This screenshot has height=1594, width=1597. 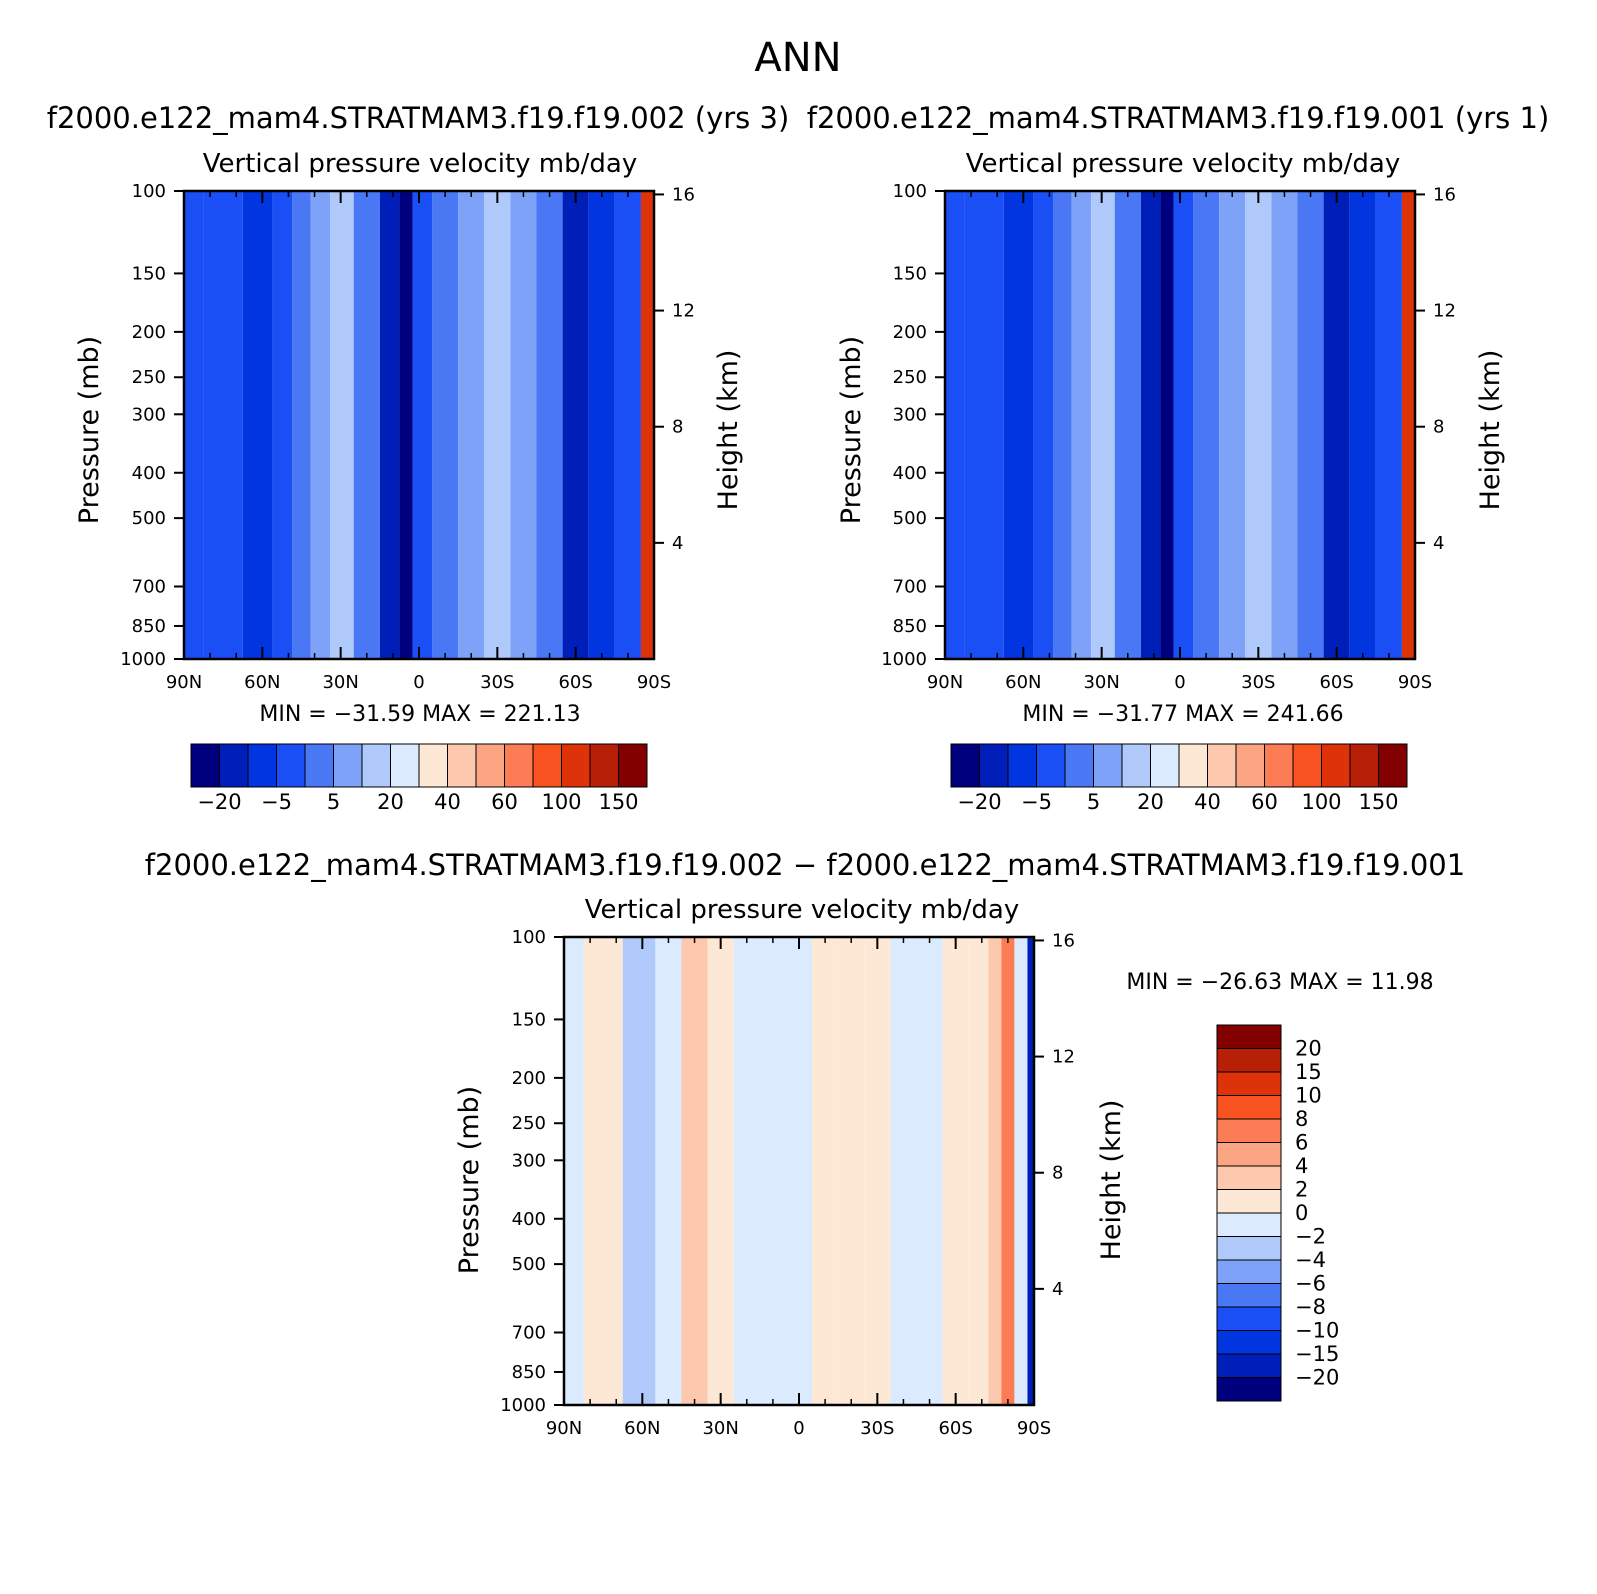 I want to click on colorbar-label: −2, so click(x=1310, y=1237).